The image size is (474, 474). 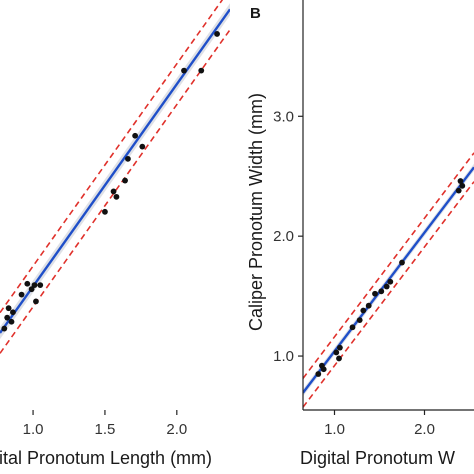 What do you see at coordinates (283, 356) in the screenshot?
I see `y-tick-label: 1.0` at bounding box center [283, 356].